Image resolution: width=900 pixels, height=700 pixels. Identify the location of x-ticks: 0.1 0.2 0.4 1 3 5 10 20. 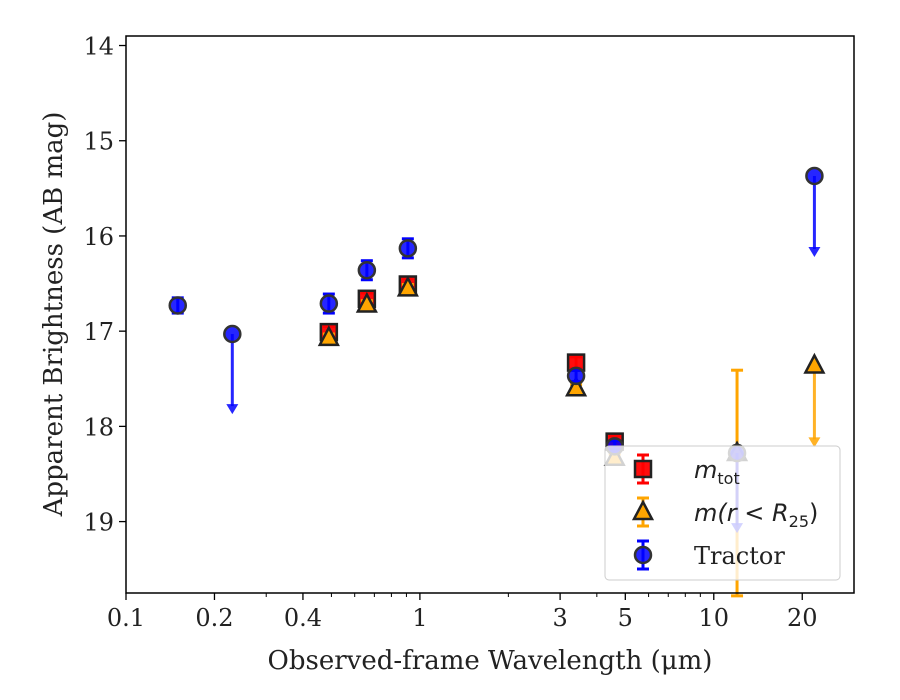
(462, 612).